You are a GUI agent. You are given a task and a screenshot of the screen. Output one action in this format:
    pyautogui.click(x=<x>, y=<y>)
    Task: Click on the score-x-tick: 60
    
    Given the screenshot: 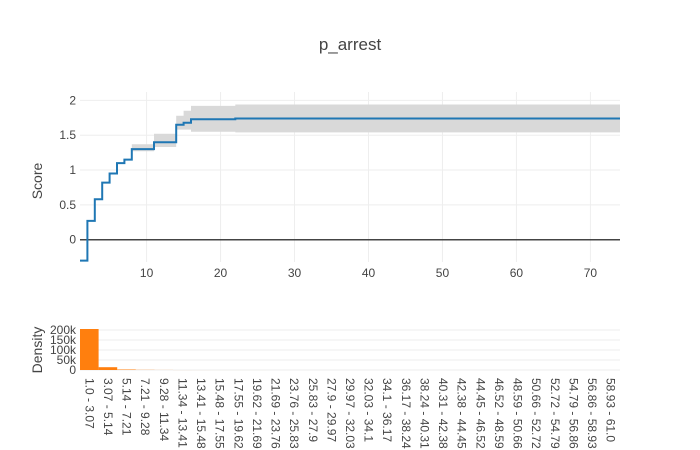 What is the action you would take?
    pyautogui.click(x=517, y=273)
    